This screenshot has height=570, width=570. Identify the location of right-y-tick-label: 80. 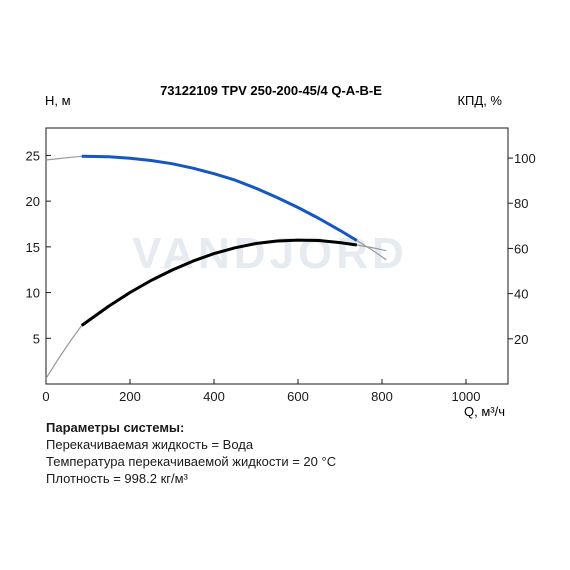
(521, 203).